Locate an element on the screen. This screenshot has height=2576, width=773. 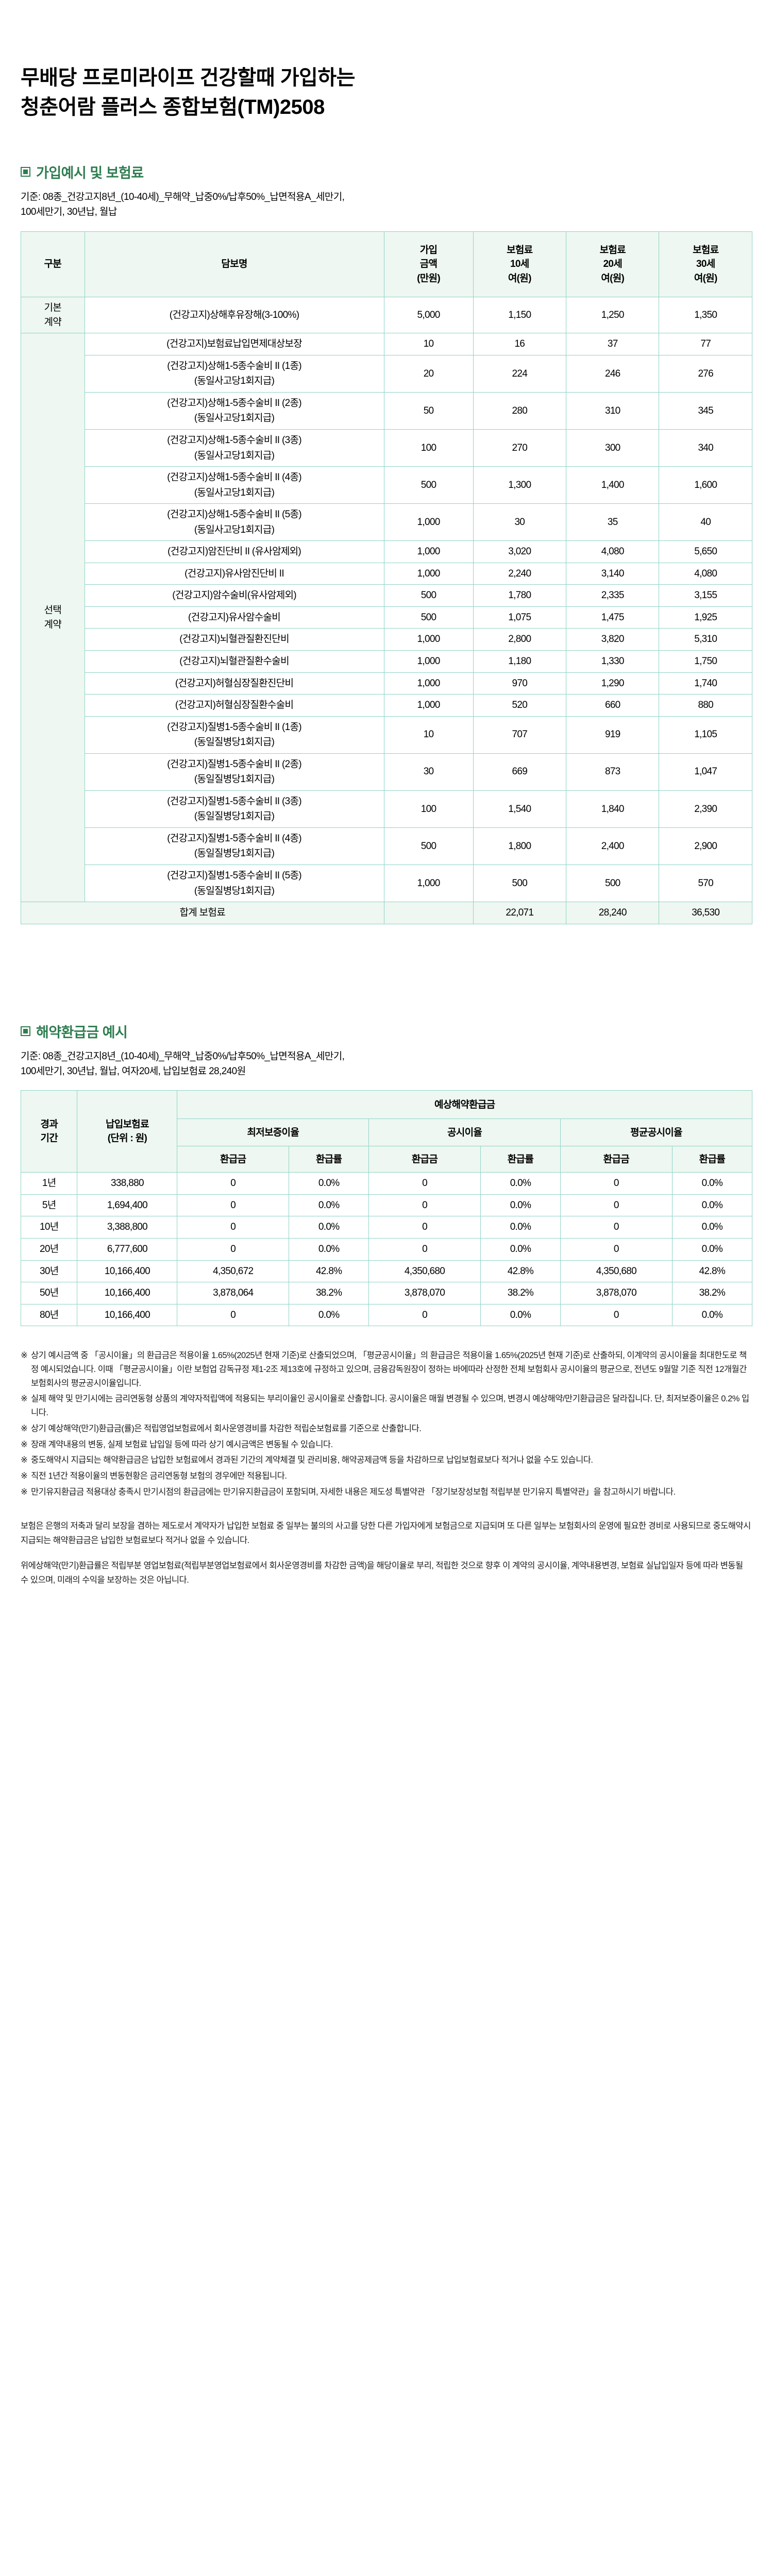
benefit-name-main: (건강고지)상해1-5종수술비 II (2종) is located at coordinates (234, 403).